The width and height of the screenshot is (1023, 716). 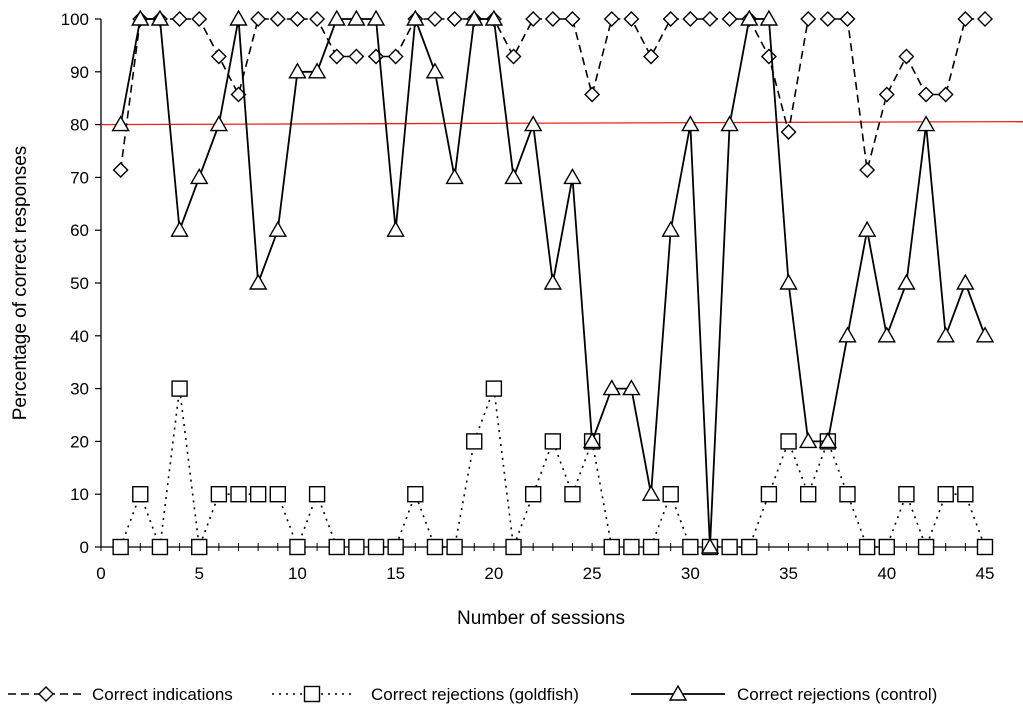 What do you see at coordinates (837, 694) in the screenshot?
I see `legend-label: Correct rejections (control)` at bounding box center [837, 694].